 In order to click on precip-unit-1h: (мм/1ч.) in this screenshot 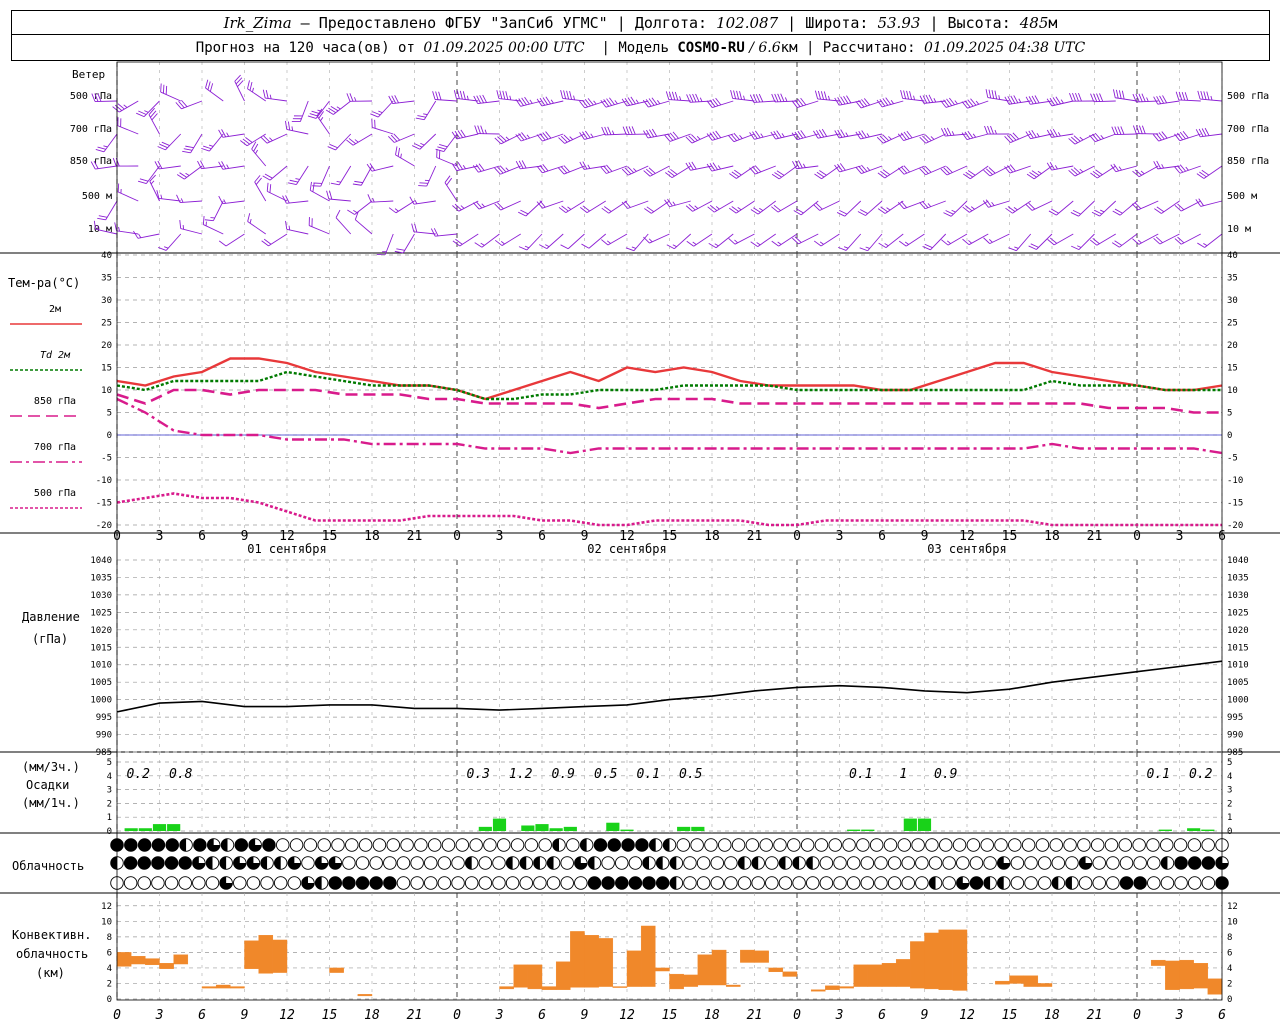, I will do `click(51, 803)`.